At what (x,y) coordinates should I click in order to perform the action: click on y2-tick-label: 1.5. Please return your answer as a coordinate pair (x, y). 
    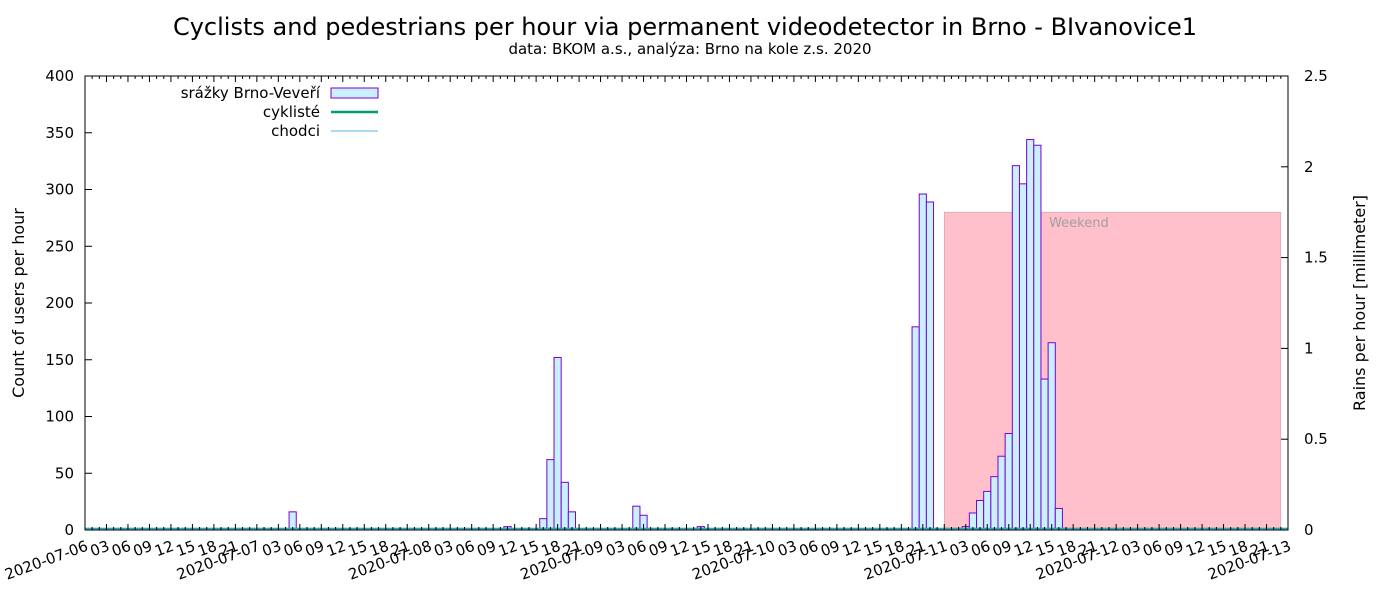
    Looking at the image, I should click on (1316, 258).